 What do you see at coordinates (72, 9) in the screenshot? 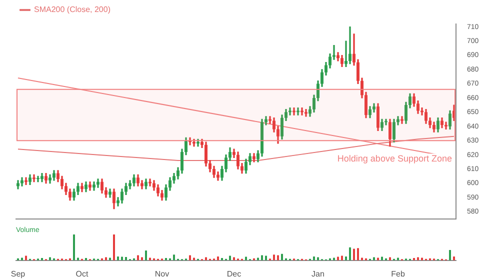
I see `legend-label: SMA200 (Close, 200)` at bounding box center [72, 9].